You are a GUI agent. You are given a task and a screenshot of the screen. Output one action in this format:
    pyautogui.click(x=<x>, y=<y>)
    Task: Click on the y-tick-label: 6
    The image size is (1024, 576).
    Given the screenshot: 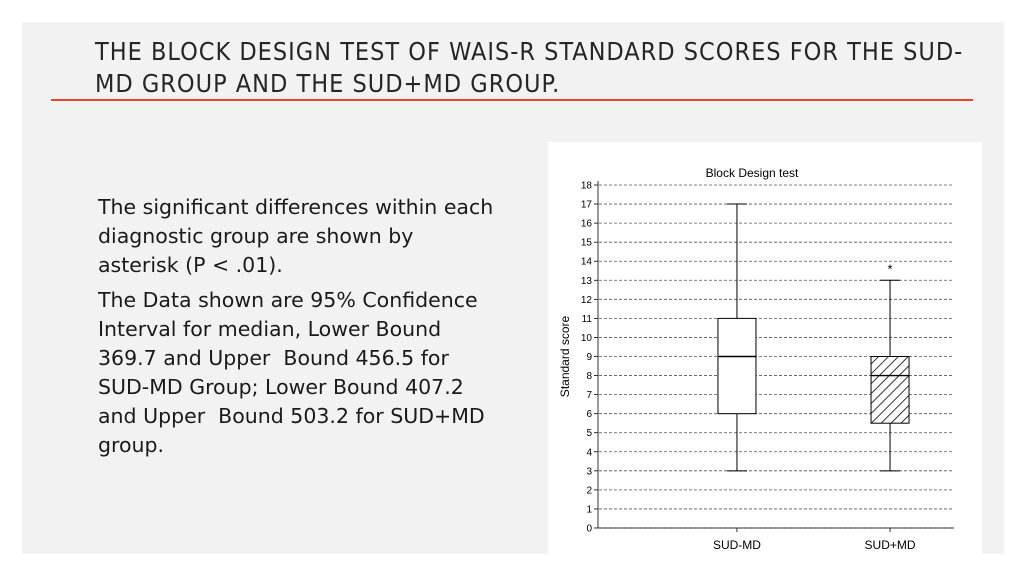 What is the action you would take?
    pyautogui.click(x=589, y=414)
    